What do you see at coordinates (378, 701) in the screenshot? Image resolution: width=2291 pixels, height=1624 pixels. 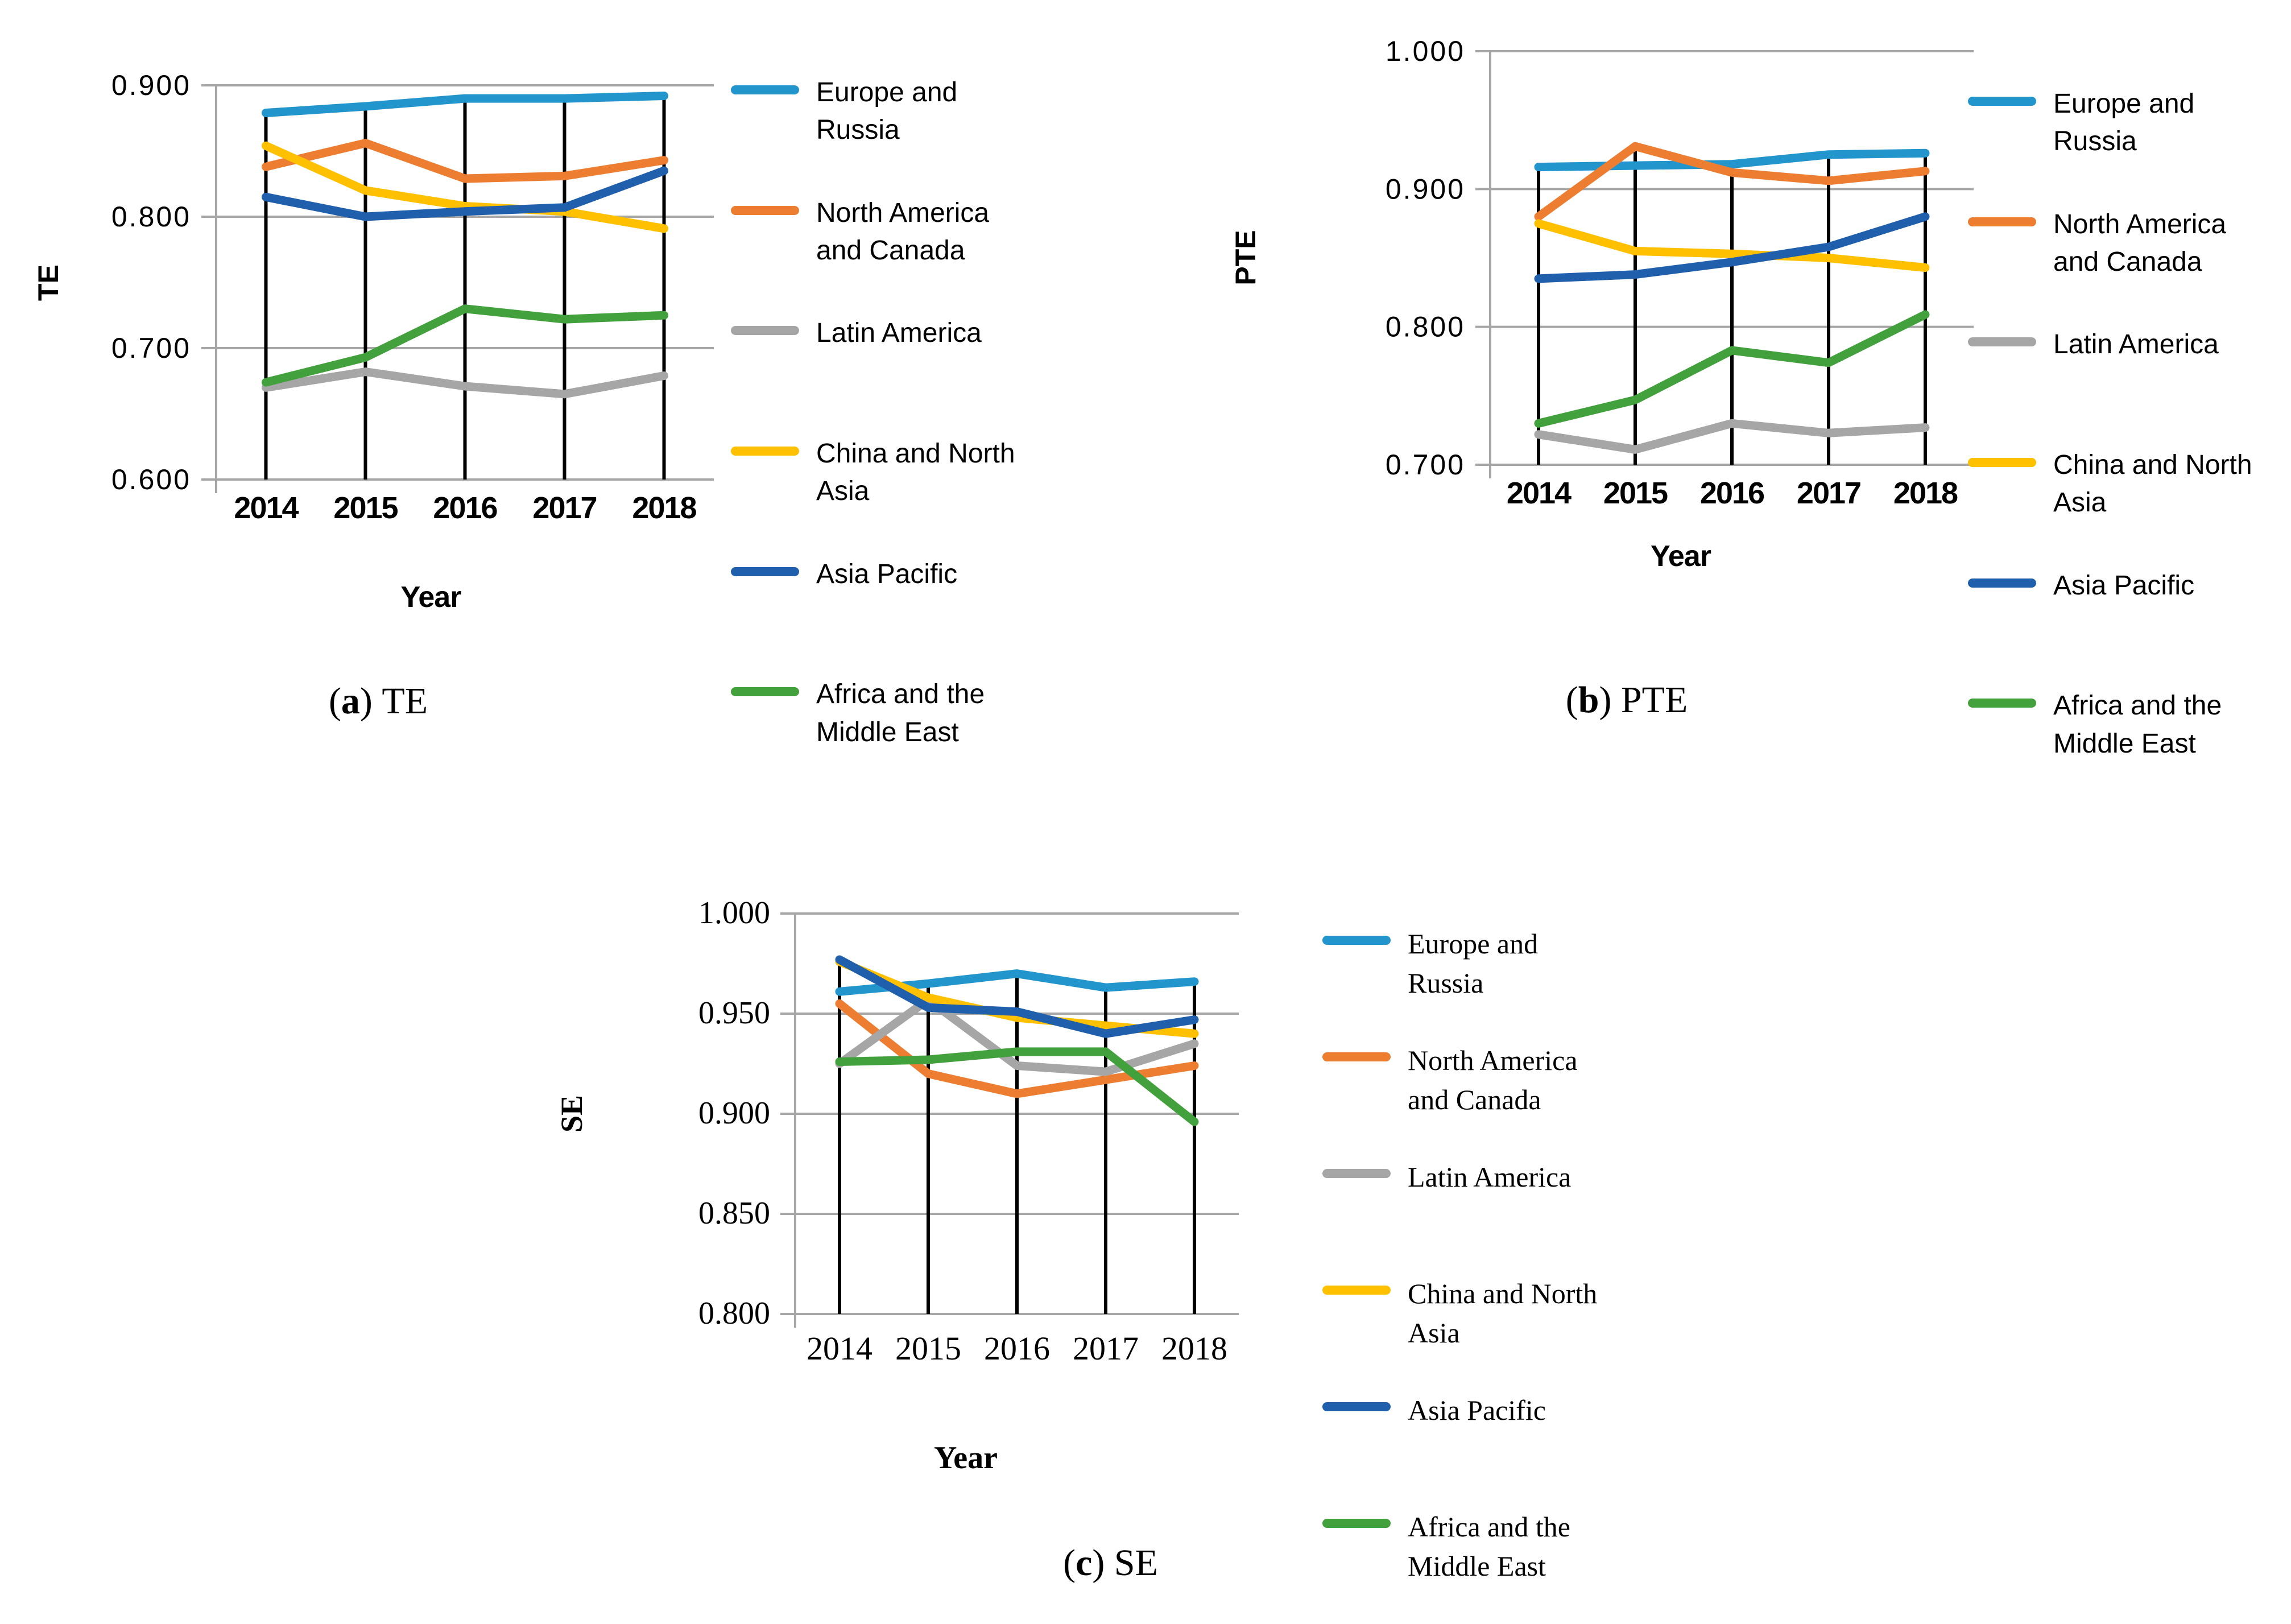 I see `caption-te: (a) TE` at bounding box center [378, 701].